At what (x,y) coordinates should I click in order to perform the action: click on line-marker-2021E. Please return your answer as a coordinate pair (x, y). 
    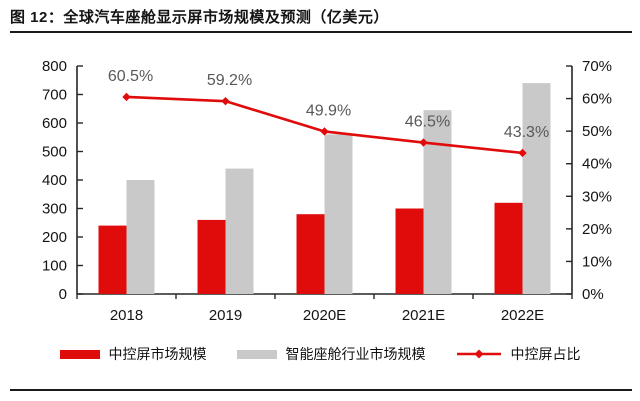
    Looking at the image, I should click on (423, 142).